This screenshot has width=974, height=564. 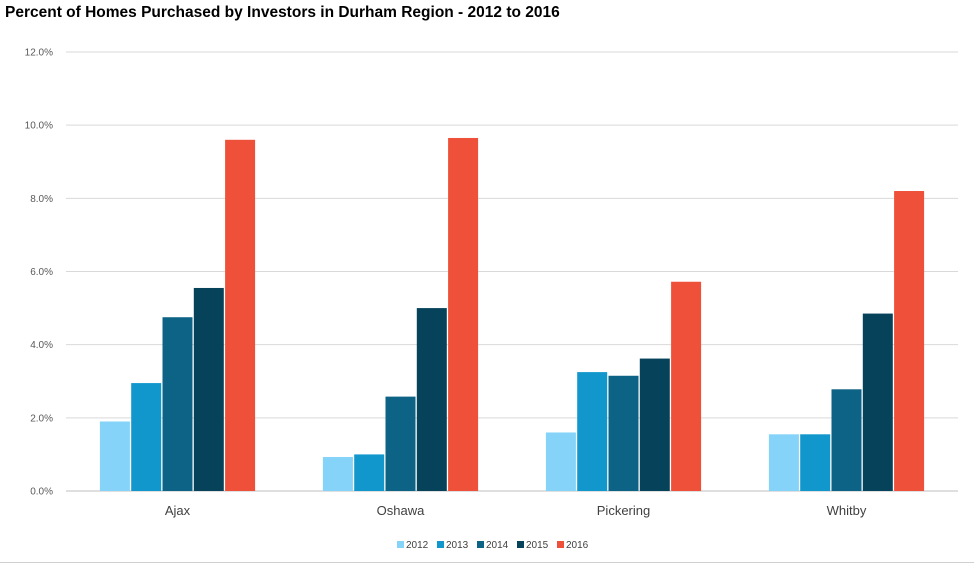 What do you see at coordinates (686, 386) in the screenshot?
I see `bar-pickering-2016` at bounding box center [686, 386].